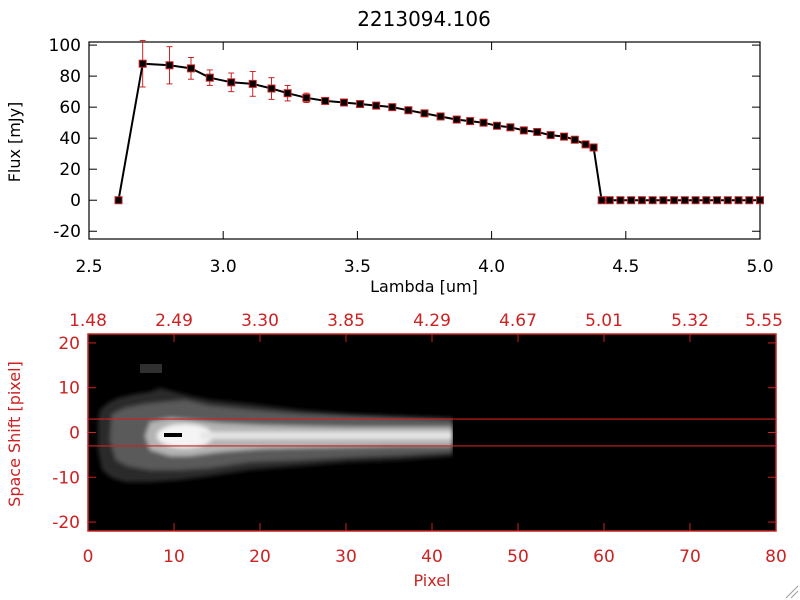 This screenshot has width=800, height=600. Describe the element at coordinates (518, 557) in the screenshot. I see `heatmap-x-tick-label: 50` at that location.